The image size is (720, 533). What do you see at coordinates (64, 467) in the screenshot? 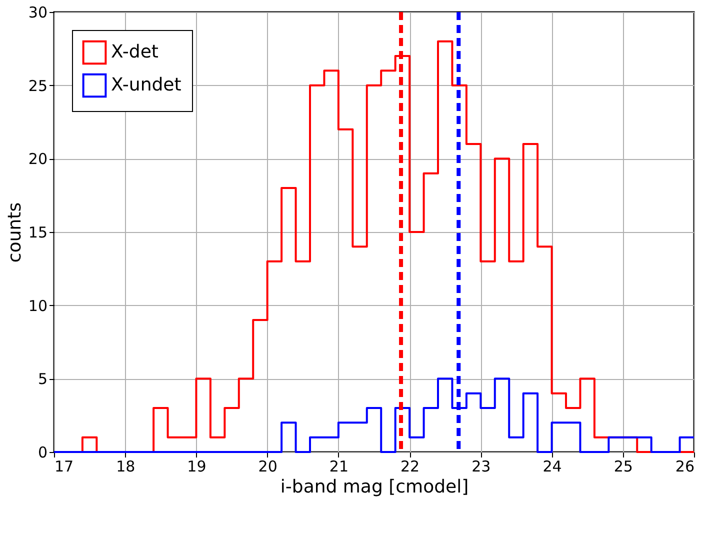
I see `x-tick-label: 17` at bounding box center [64, 467].